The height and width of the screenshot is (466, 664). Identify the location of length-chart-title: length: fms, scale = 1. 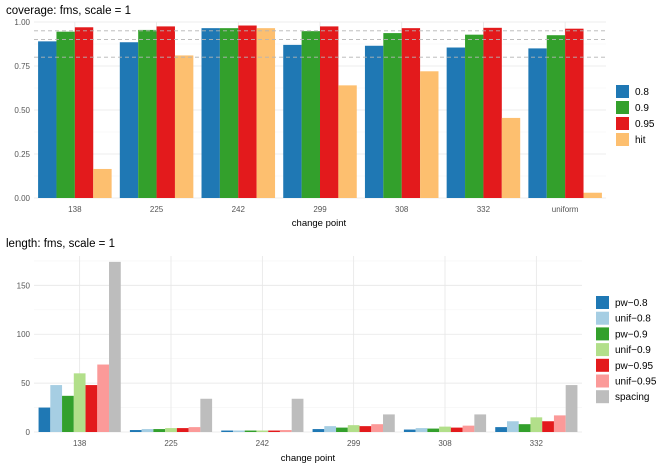
(60, 244).